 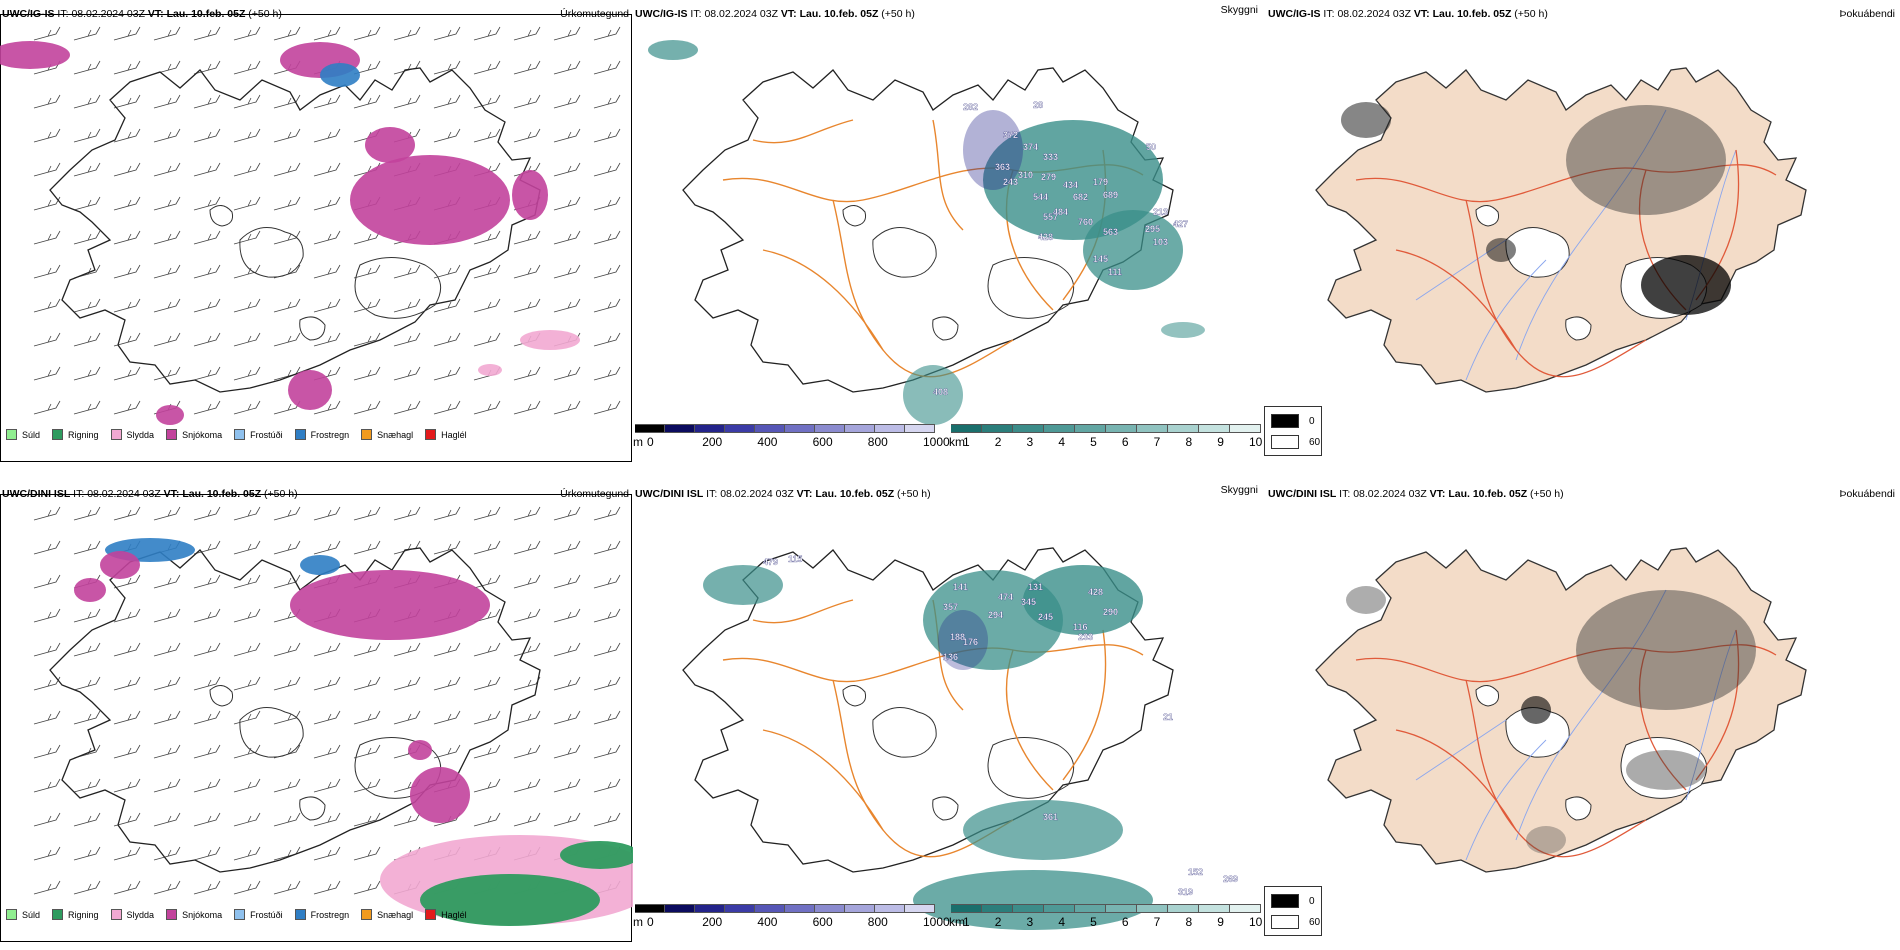 What do you see at coordinates (928, 230) in the screenshot?
I see `coastline` at bounding box center [928, 230].